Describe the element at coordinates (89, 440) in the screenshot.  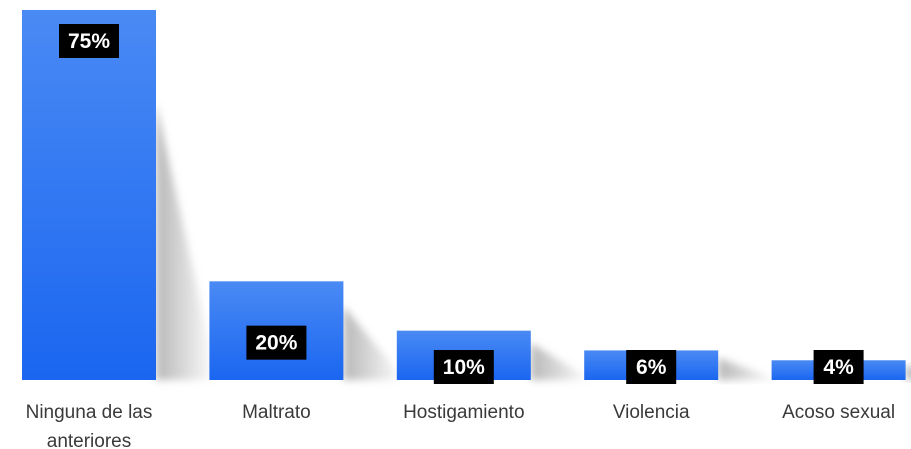
I see `category-label: anteriores` at that location.